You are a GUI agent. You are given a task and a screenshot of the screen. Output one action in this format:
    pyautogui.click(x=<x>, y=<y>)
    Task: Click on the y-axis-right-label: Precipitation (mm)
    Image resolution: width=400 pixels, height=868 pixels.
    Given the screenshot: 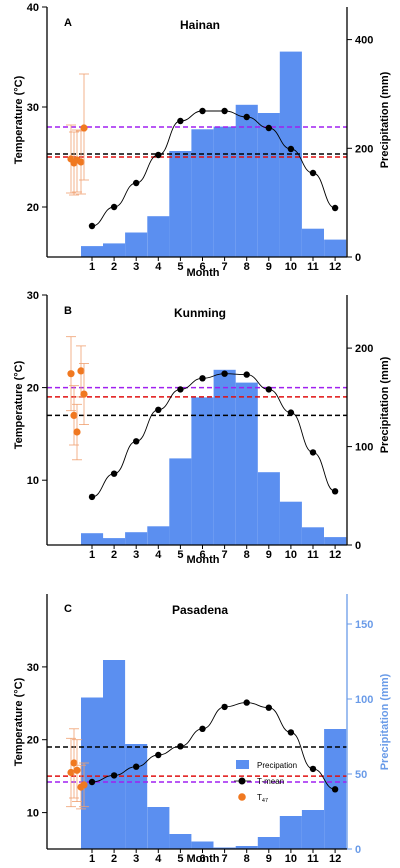 What is the action you would take?
    pyautogui.click(x=385, y=404)
    